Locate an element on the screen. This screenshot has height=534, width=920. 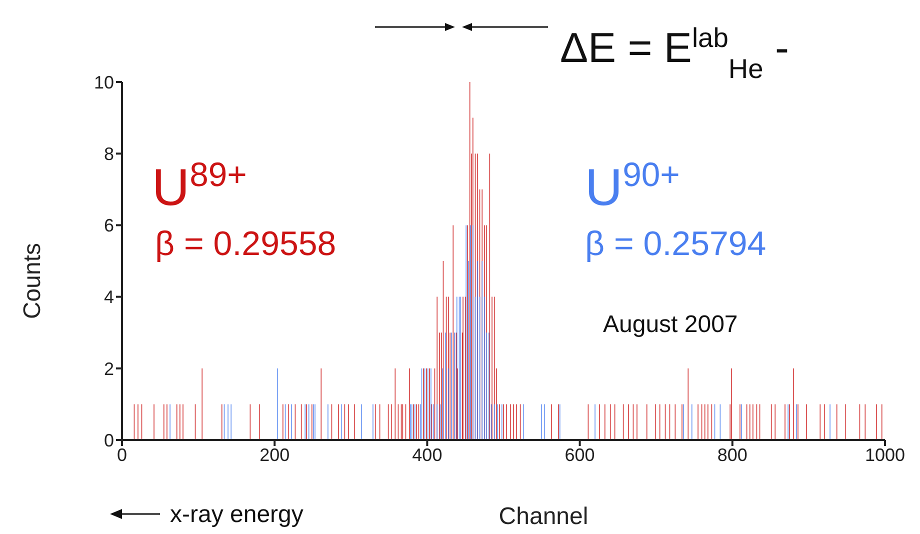
annotation: β = 0.25794 is located at coordinates (675, 244).